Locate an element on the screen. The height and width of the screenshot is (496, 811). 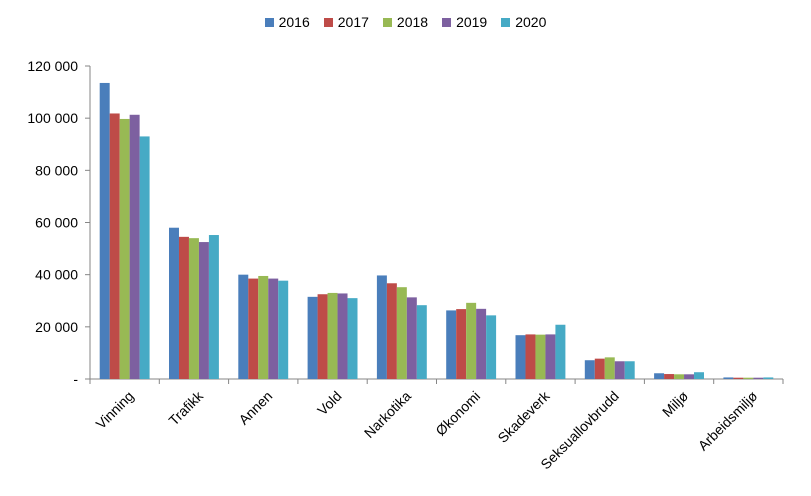
legend-item-2018: 2018 is located at coordinates (405, 22).